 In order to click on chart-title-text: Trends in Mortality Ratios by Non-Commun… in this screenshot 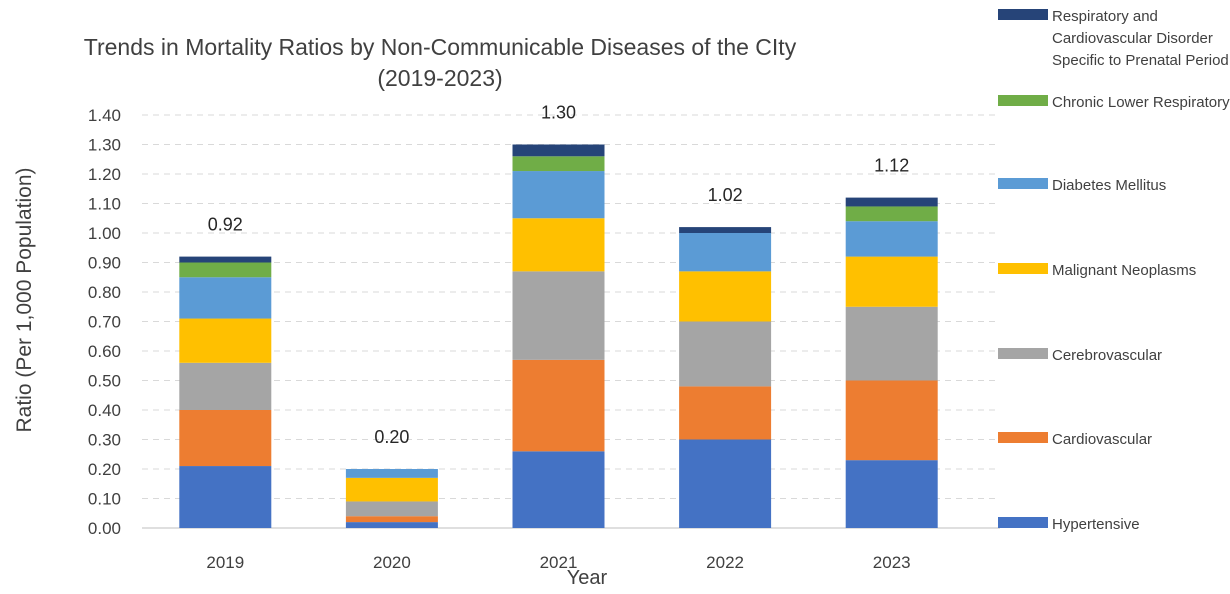, I will do `click(440, 47)`.